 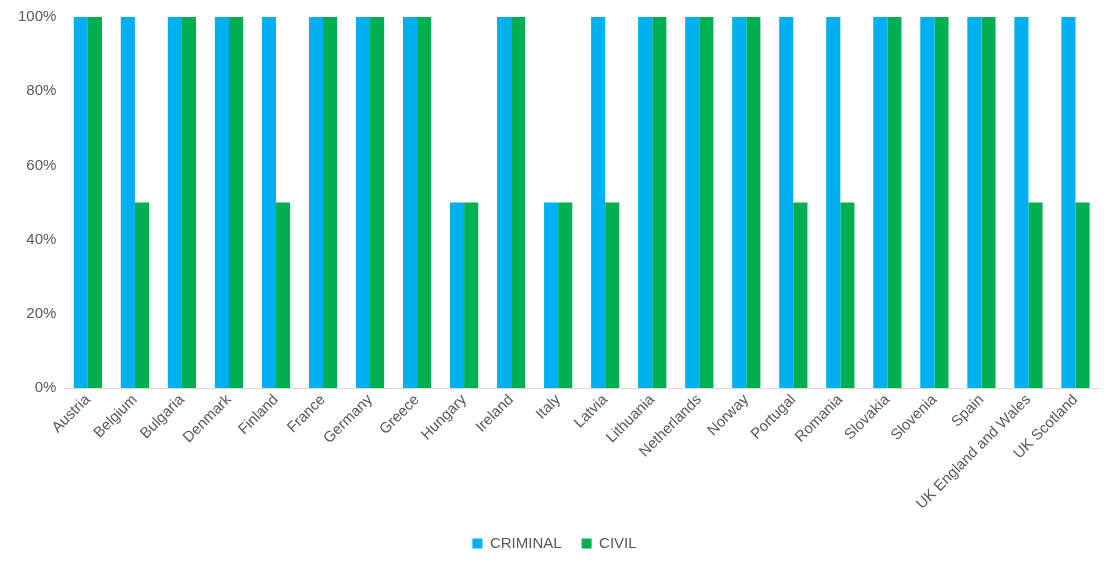 What do you see at coordinates (41, 90) in the screenshot?
I see `y-tick-label: 80%` at bounding box center [41, 90].